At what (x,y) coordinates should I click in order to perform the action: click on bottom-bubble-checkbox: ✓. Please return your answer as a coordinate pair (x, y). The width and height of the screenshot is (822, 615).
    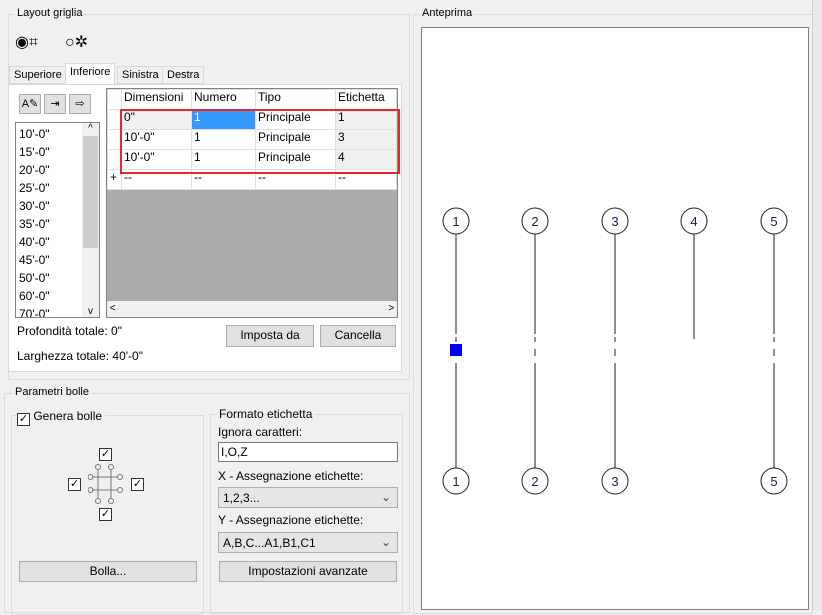
    Looking at the image, I should click on (105, 514).